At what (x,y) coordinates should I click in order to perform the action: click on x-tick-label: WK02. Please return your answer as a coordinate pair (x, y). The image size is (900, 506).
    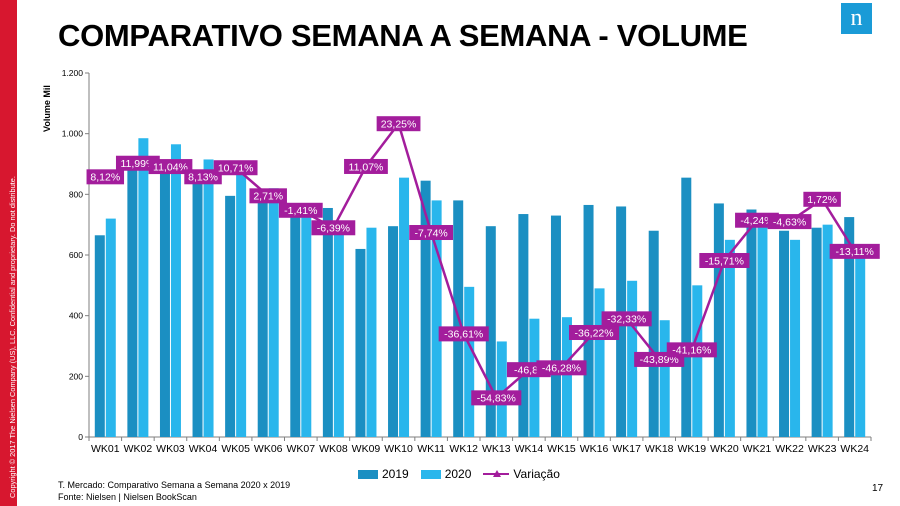
    Looking at the image, I should click on (138, 449).